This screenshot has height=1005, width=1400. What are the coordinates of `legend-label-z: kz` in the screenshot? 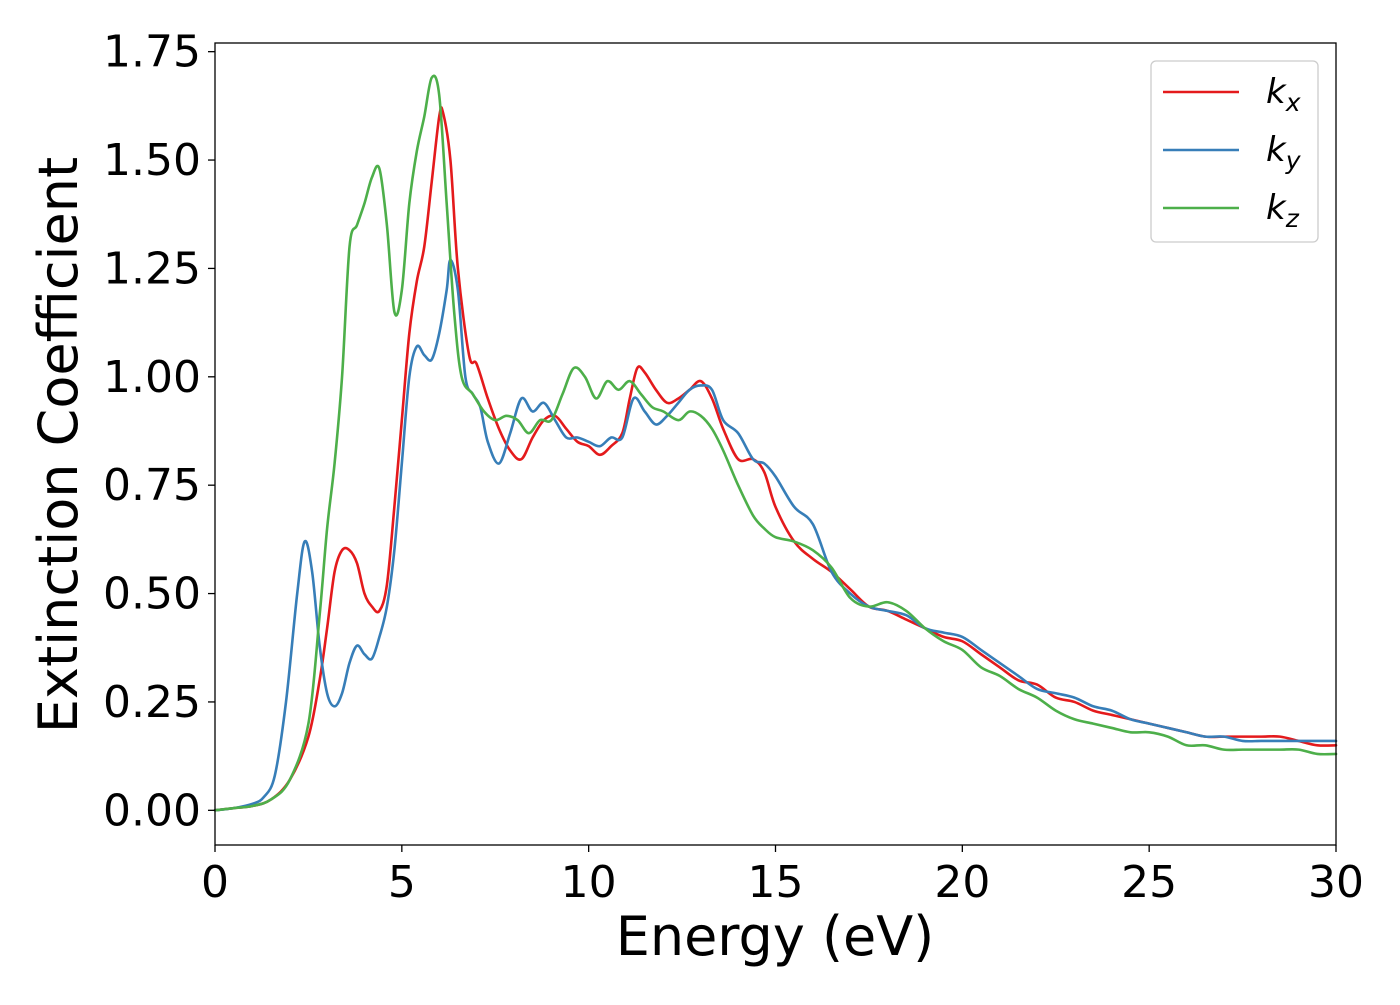 It's located at (1283, 210).